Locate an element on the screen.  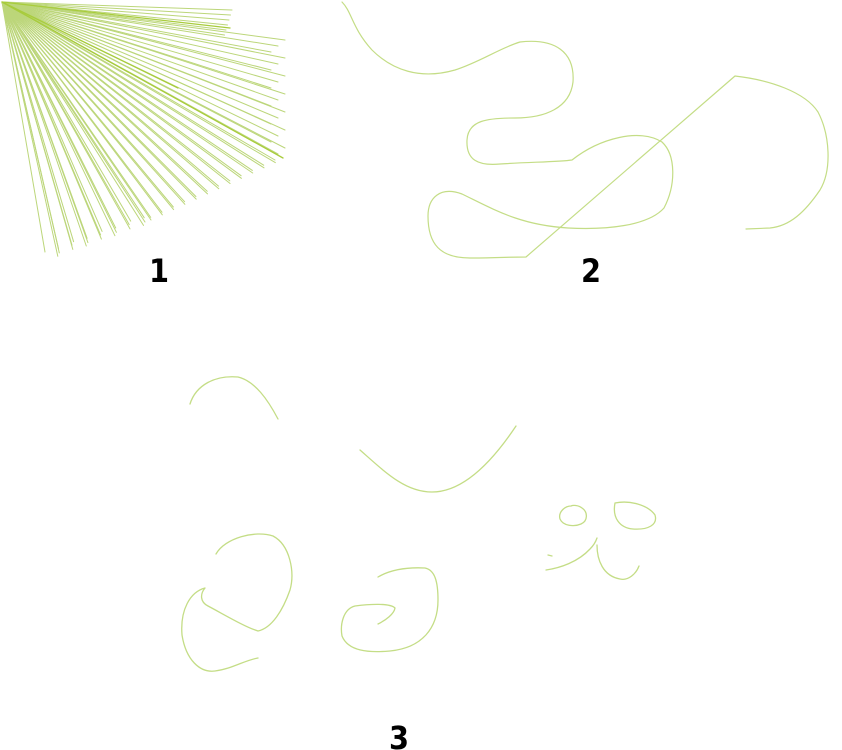
panel-3-wave-stroke is located at coordinates (618, 562).